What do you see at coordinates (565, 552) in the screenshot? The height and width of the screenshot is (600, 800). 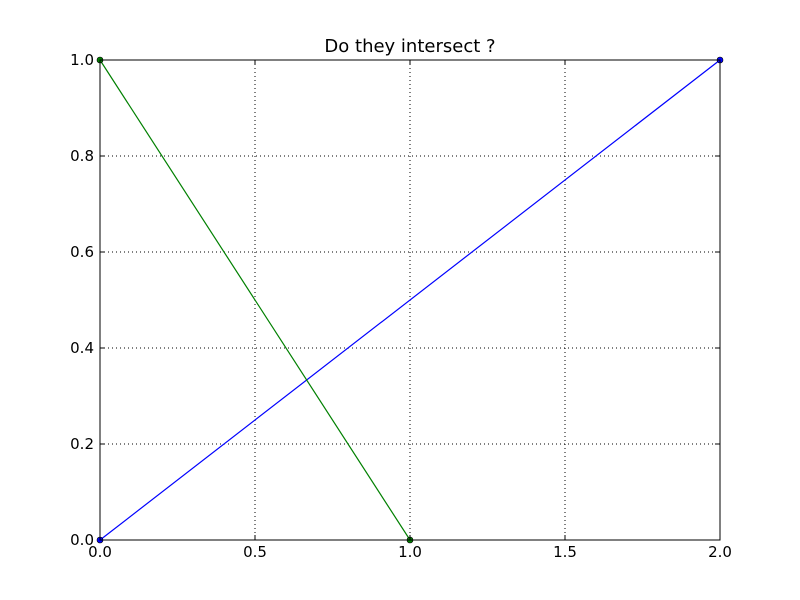 I see `x-tick-label: 1.5` at bounding box center [565, 552].